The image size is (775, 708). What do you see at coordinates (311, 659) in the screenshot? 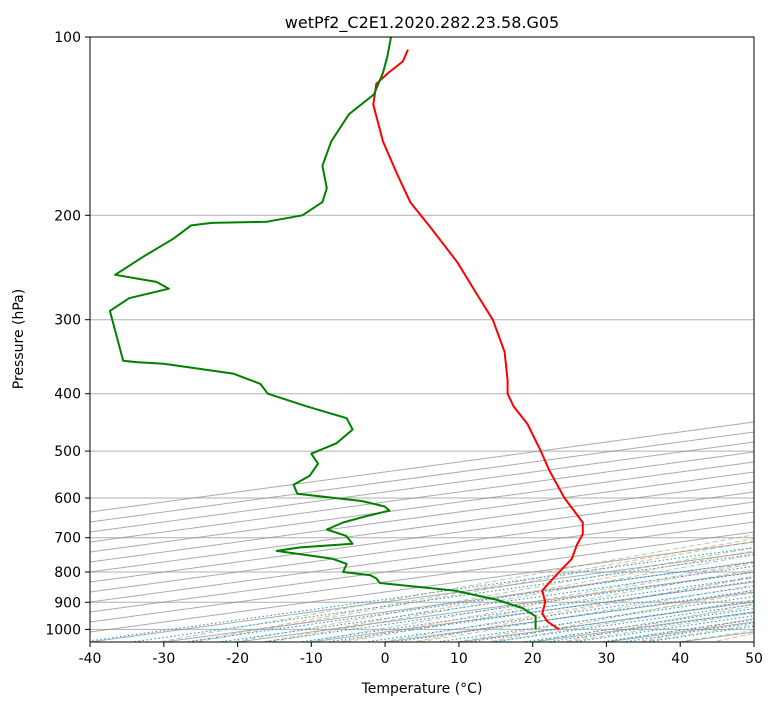
I see `x-tick-label: -10` at bounding box center [311, 659].